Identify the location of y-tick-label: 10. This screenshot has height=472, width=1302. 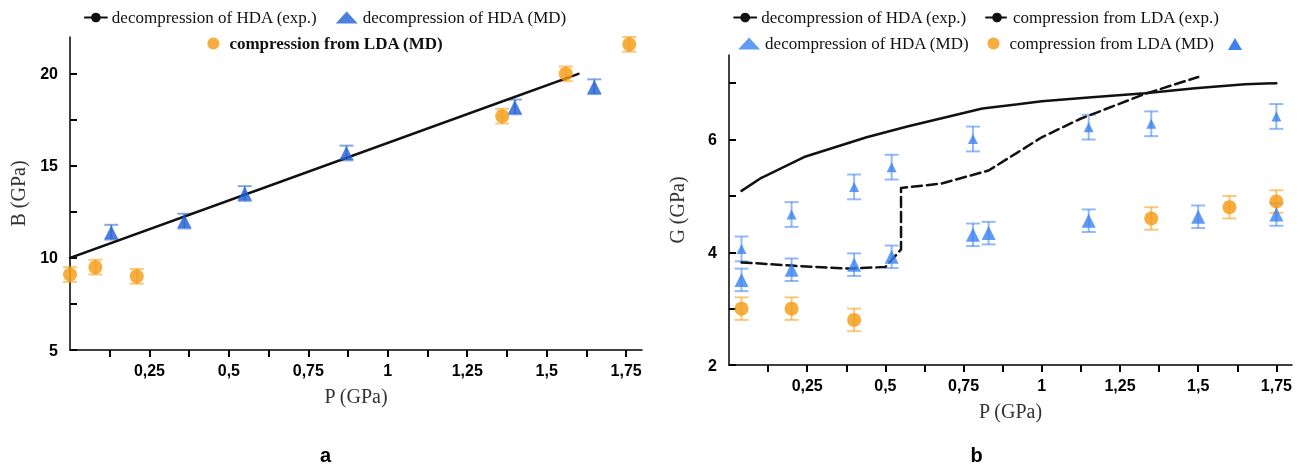
(49, 258).